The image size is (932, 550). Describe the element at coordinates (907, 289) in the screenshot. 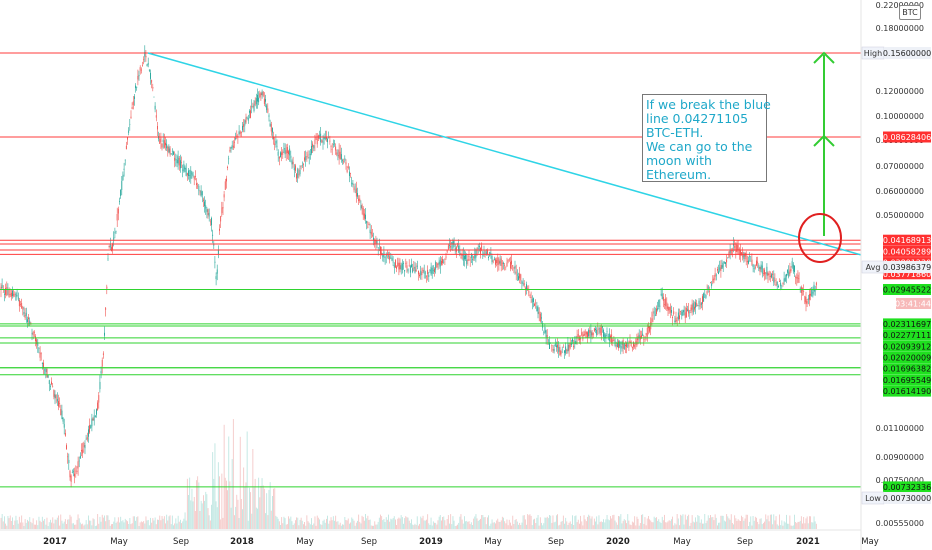

I see `price-tag-background` at that location.